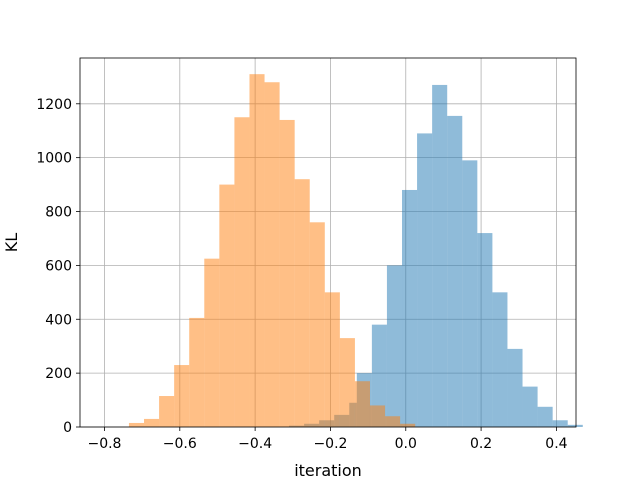 The image size is (640, 480). What do you see at coordinates (11, 242) in the screenshot?
I see `y-axis-label: KL` at bounding box center [11, 242].